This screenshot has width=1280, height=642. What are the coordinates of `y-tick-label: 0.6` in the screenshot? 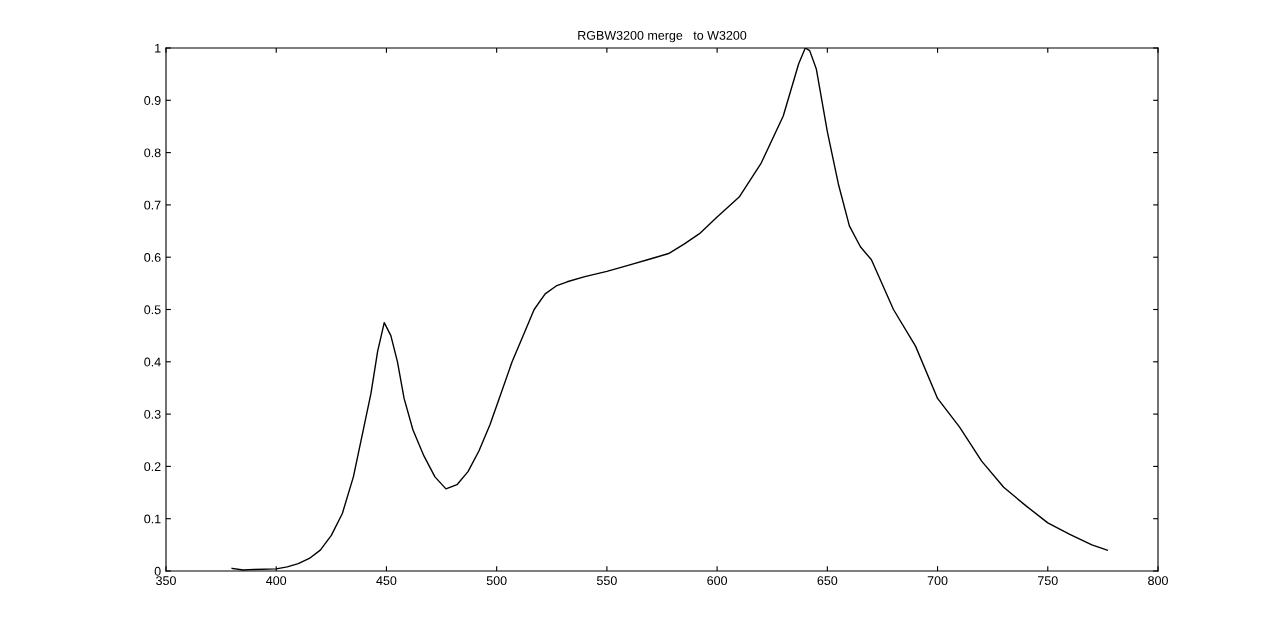 It's located at (152, 257).